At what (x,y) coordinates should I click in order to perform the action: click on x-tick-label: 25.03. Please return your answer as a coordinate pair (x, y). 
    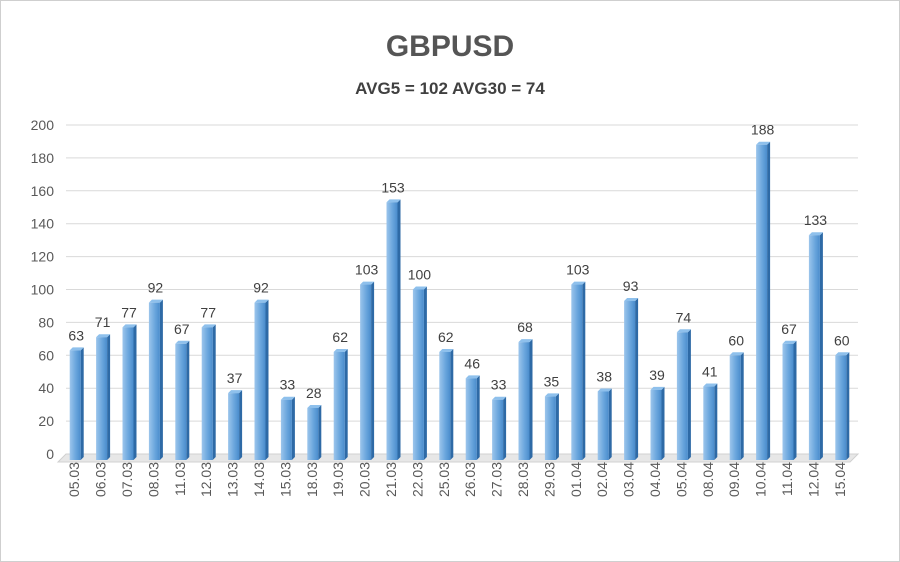
    Looking at the image, I should click on (444, 479).